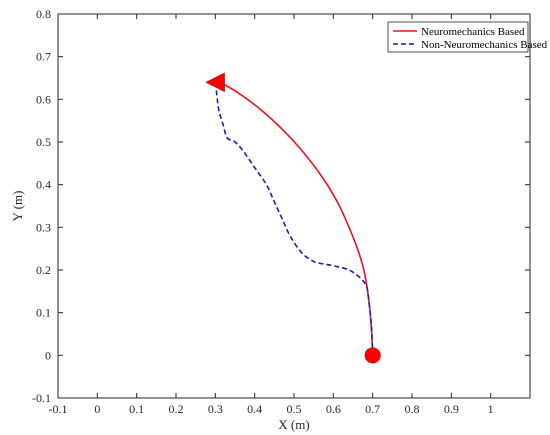 The height and width of the screenshot is (435, 550). Describe the element at coordinates (43, 270) in the screenshot. I see `y-tick-label: 0.2` at that location.